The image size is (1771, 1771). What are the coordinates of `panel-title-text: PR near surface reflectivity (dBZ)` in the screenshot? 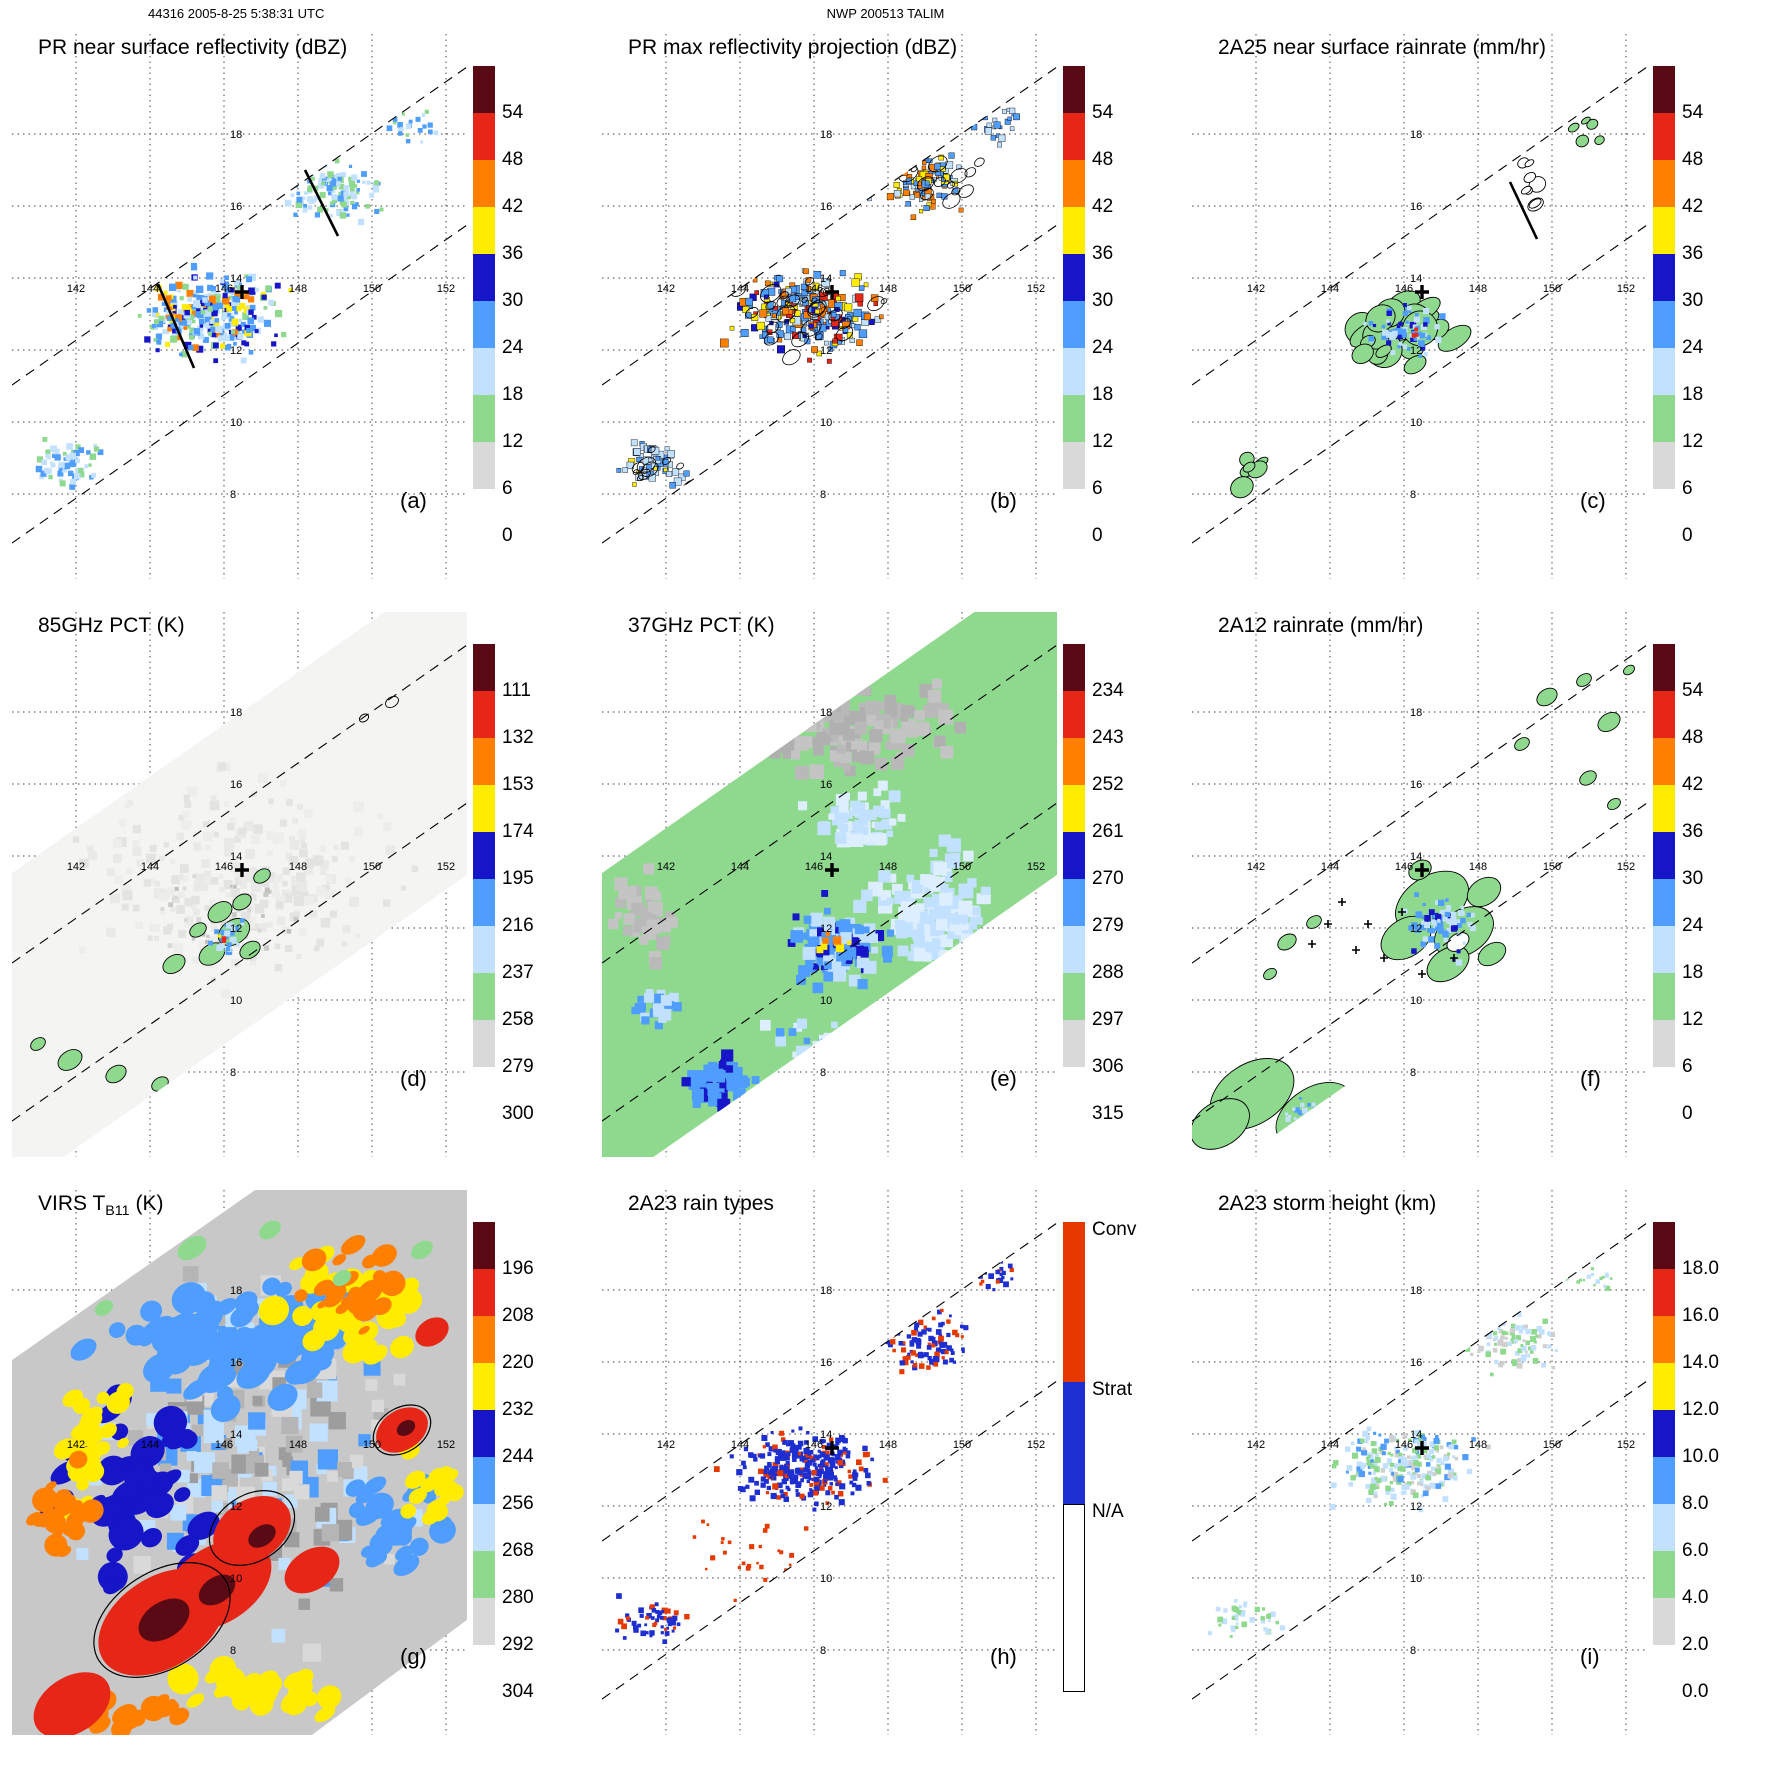 It's located at (193, 47).